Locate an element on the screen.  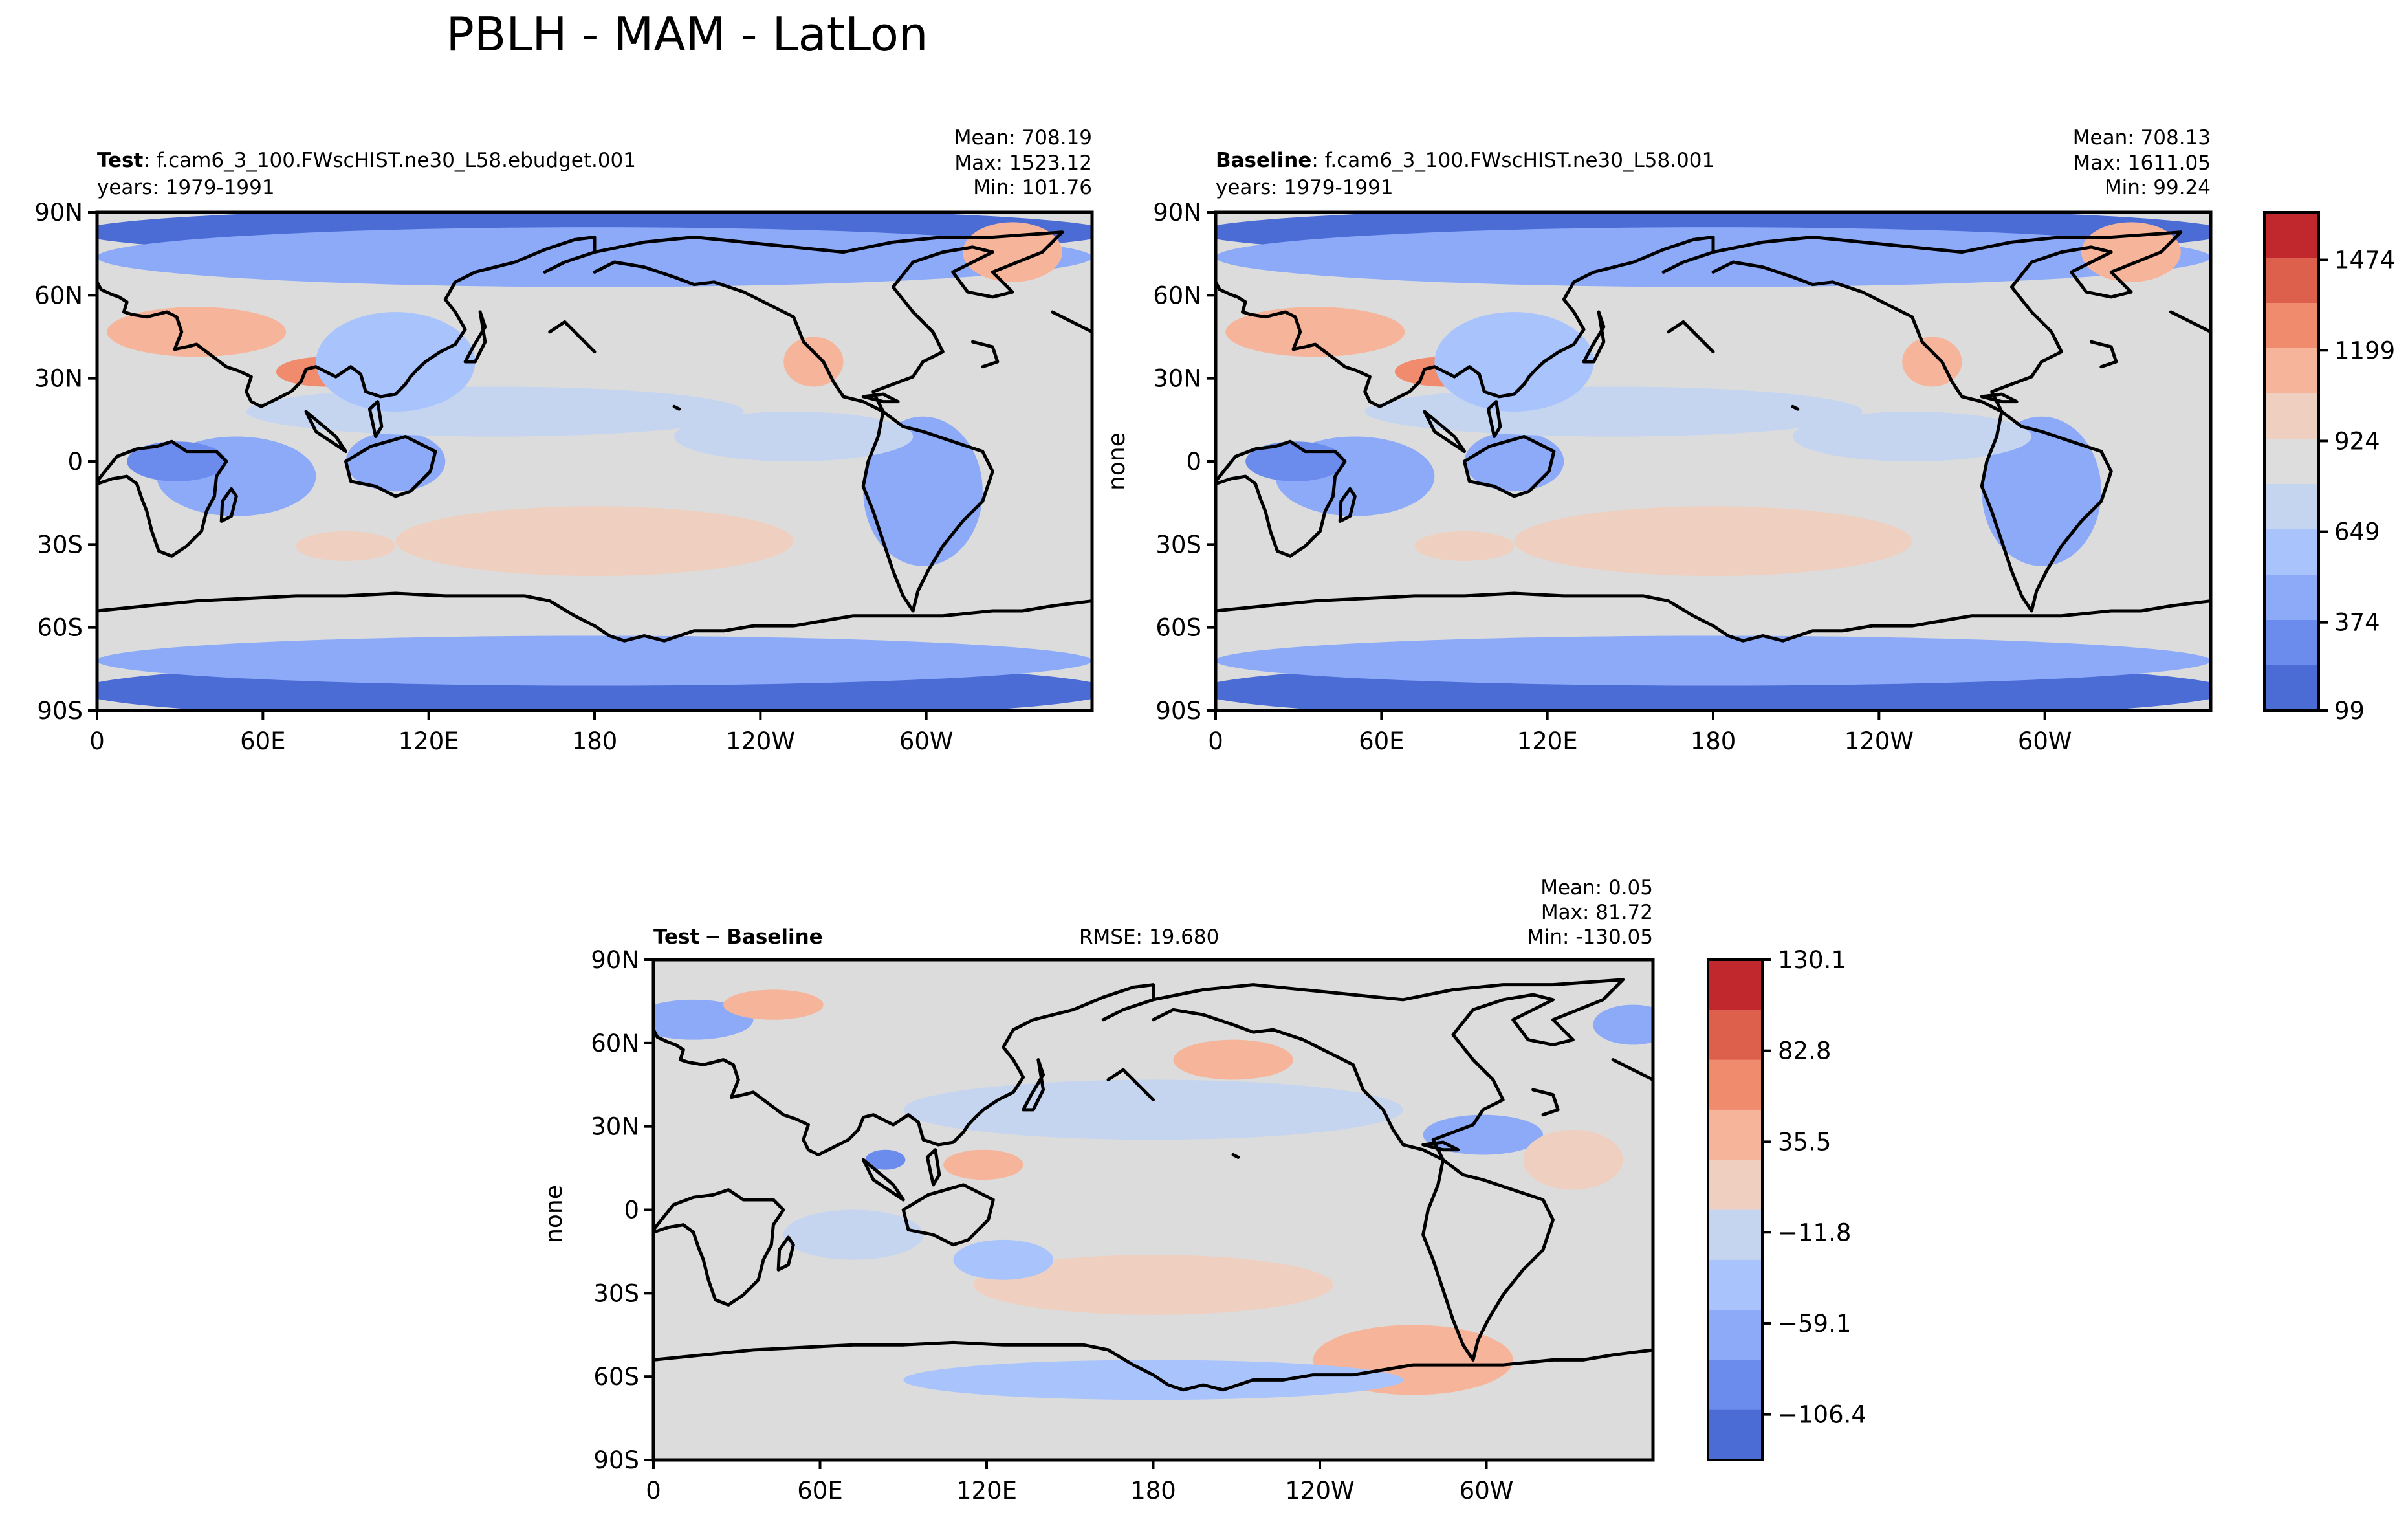
panel-baseline-max: Max: 1611.05 is located at coordinates (2142, 163).